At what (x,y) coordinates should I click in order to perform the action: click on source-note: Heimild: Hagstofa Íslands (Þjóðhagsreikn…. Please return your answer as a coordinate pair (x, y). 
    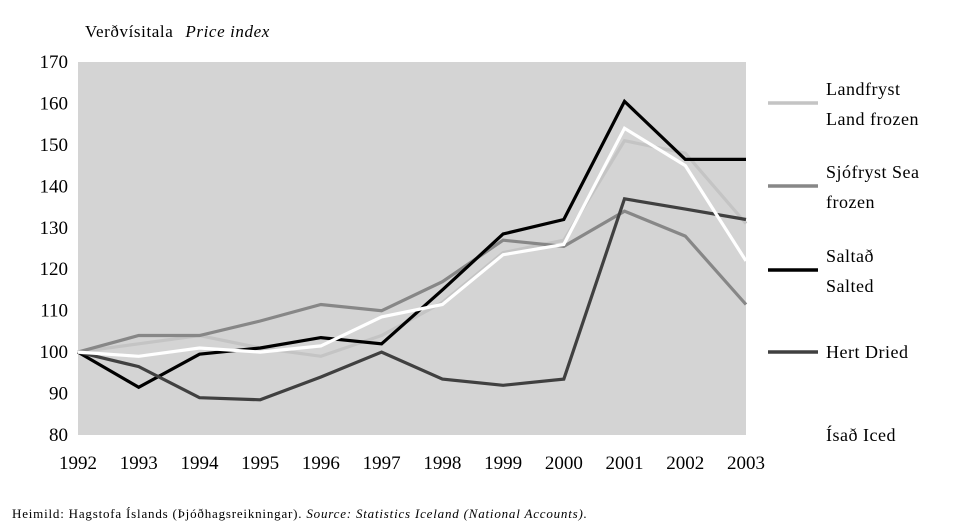
    Looking at the image, I should click on (300, 513).